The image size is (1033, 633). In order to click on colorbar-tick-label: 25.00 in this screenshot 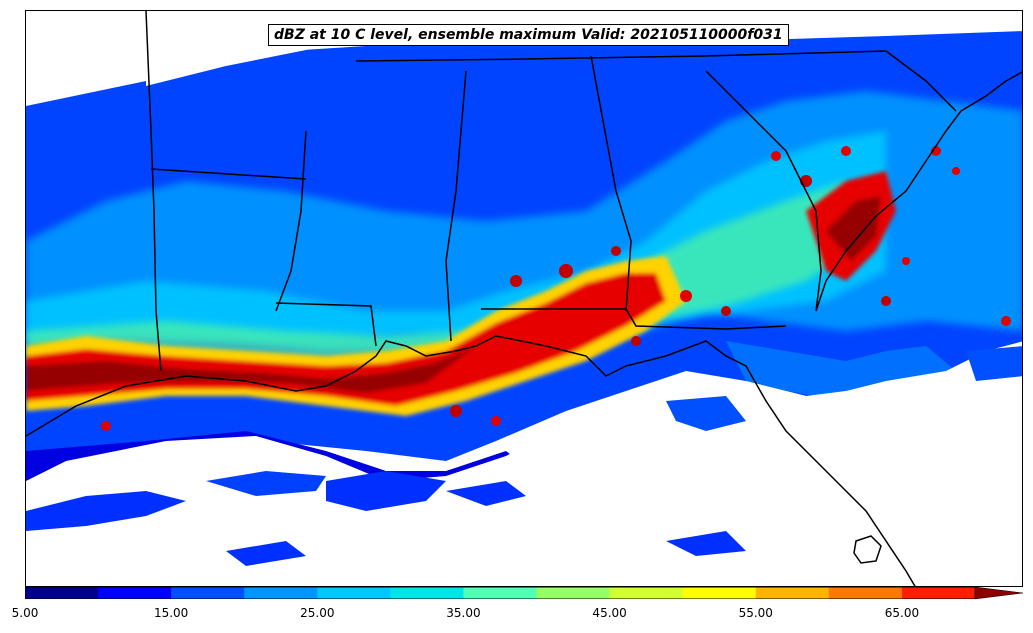, I will do `click(317, 613)`.